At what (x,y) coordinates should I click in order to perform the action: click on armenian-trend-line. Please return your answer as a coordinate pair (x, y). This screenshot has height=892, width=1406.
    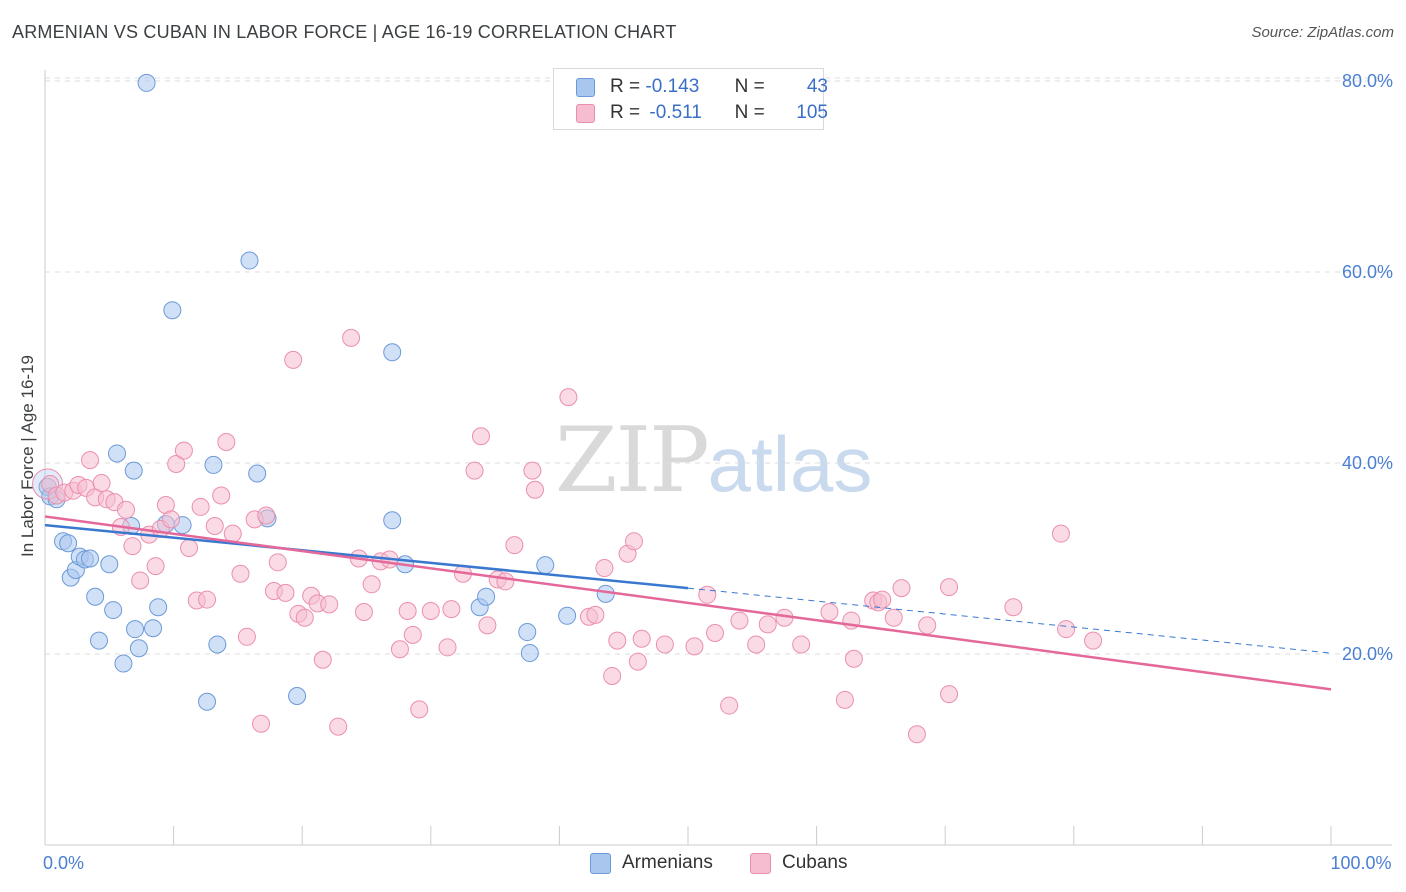
    Looking at the image, I should click on (366, 556).